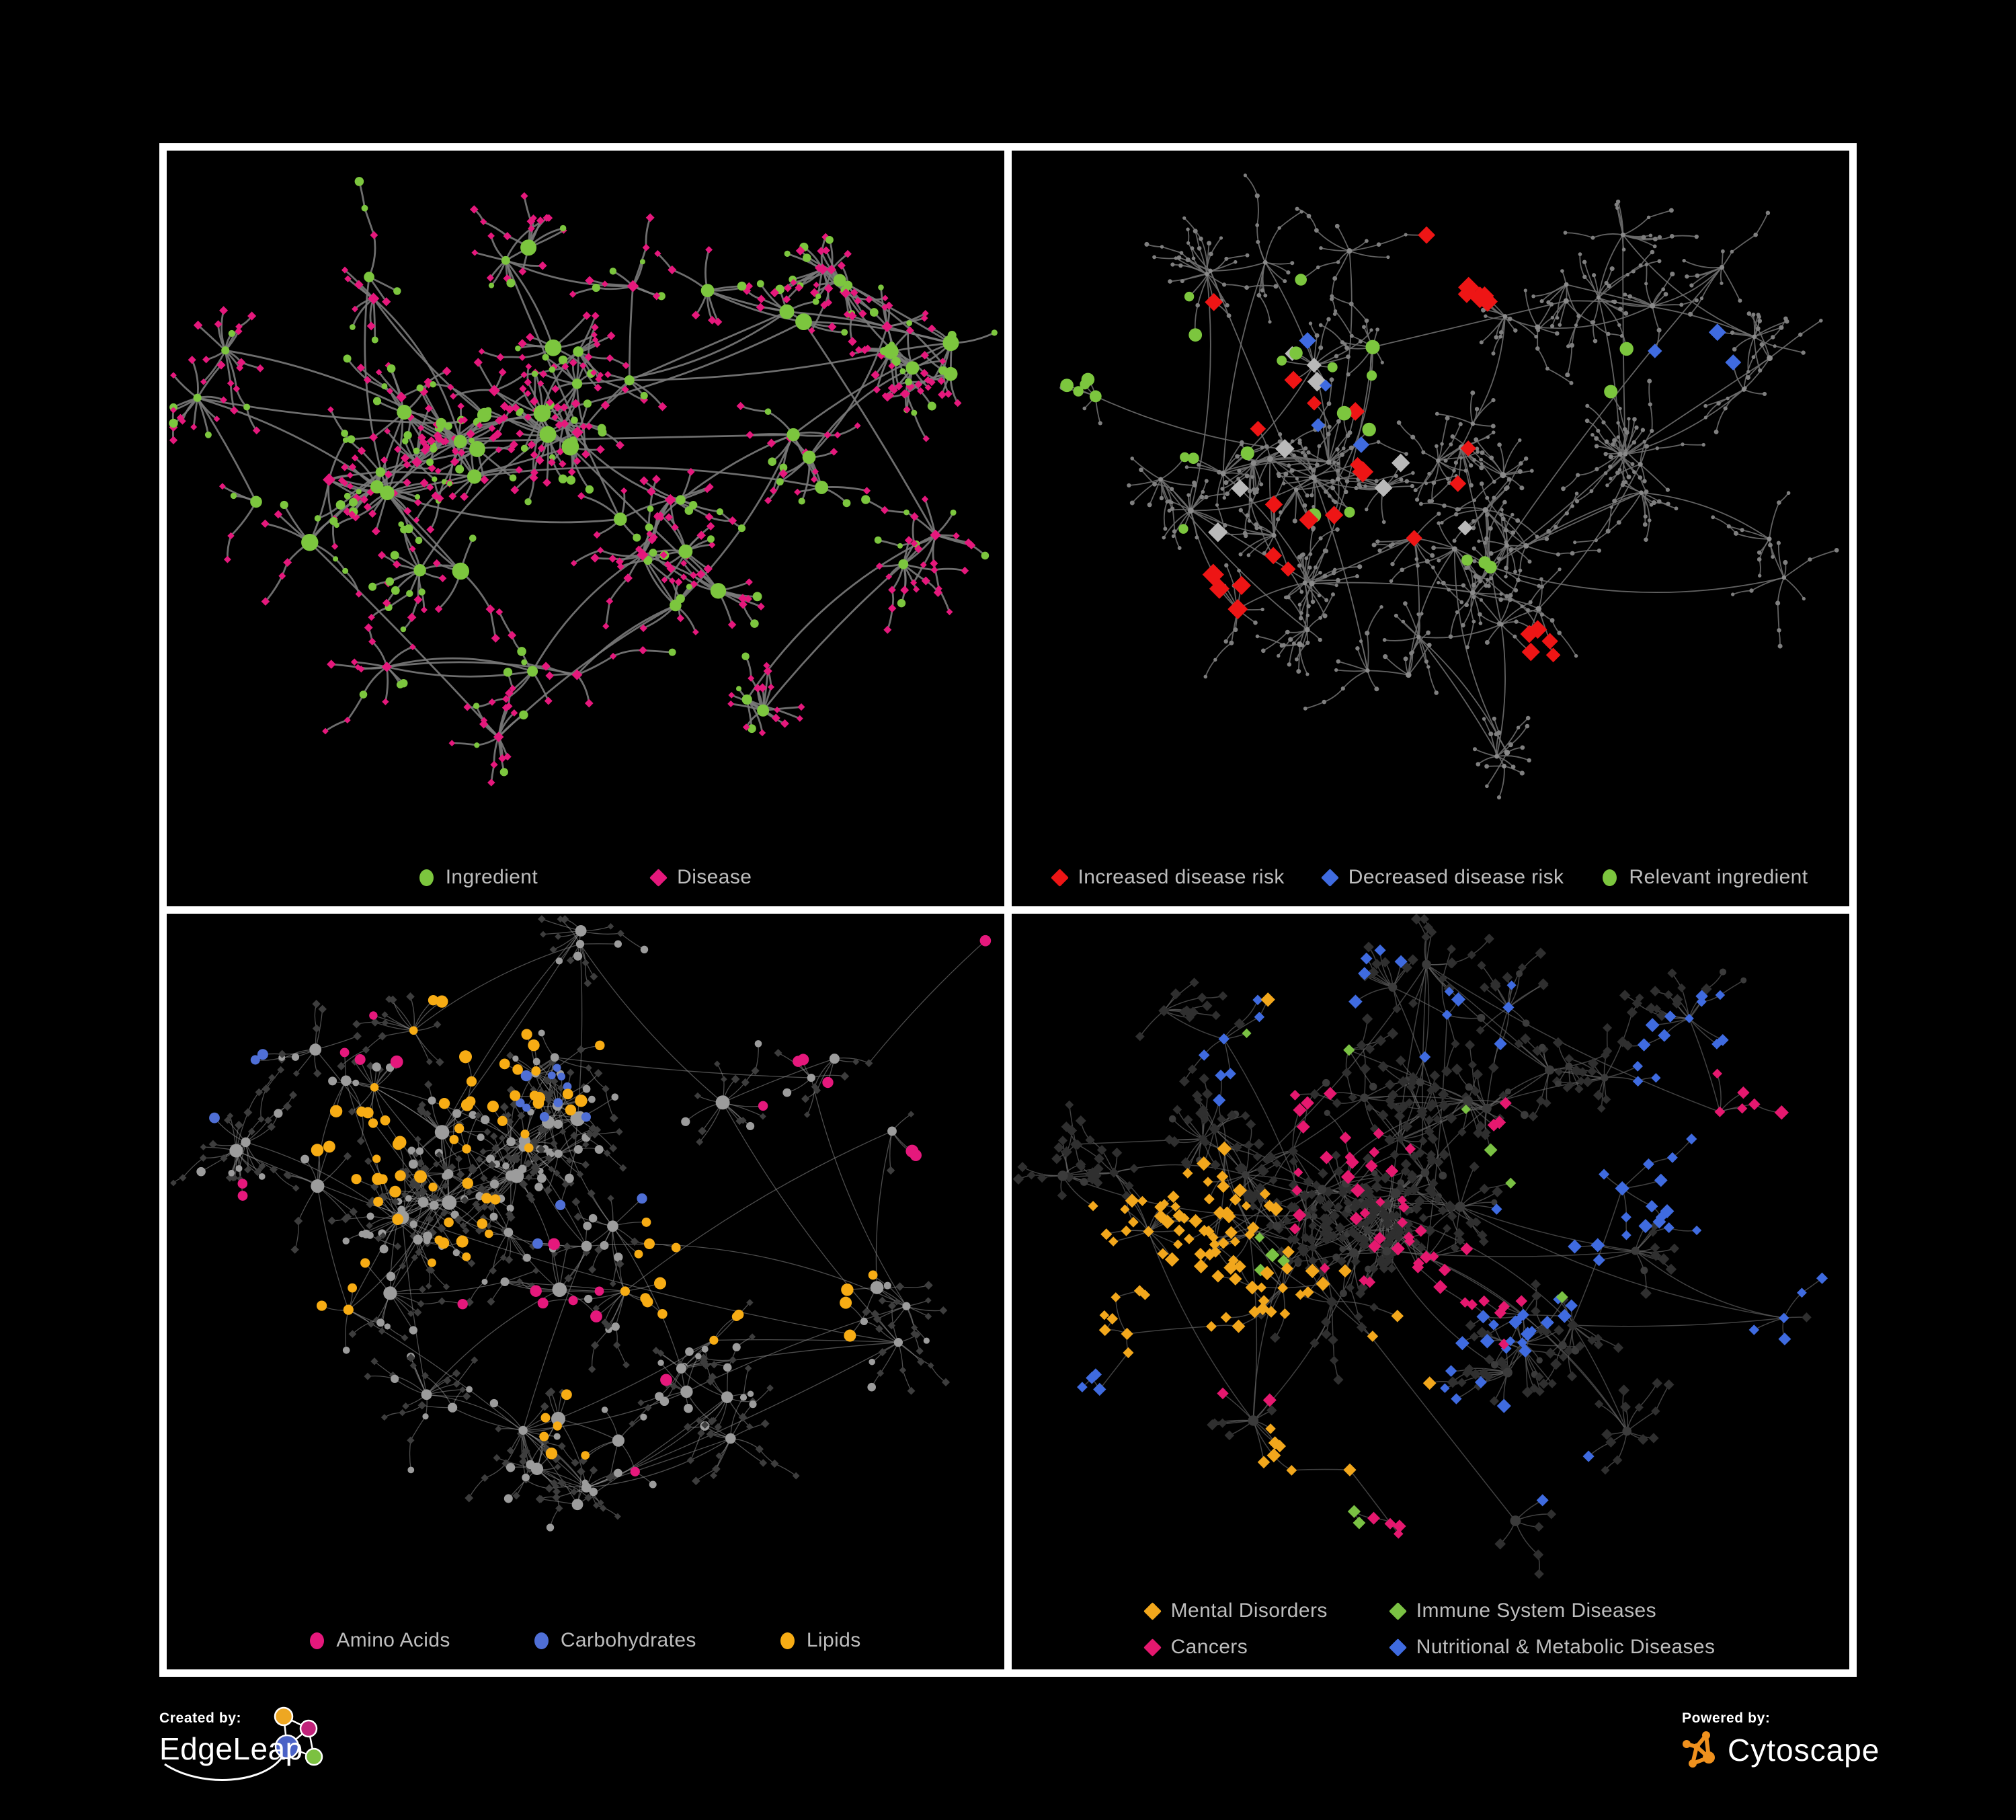 The height and width of the screenshot is (1820, 2016). What do you see at coordinates (1699, 1749) in the screenshot?
I see `cytoscape-icon` at bounding box center [1699, 1749].